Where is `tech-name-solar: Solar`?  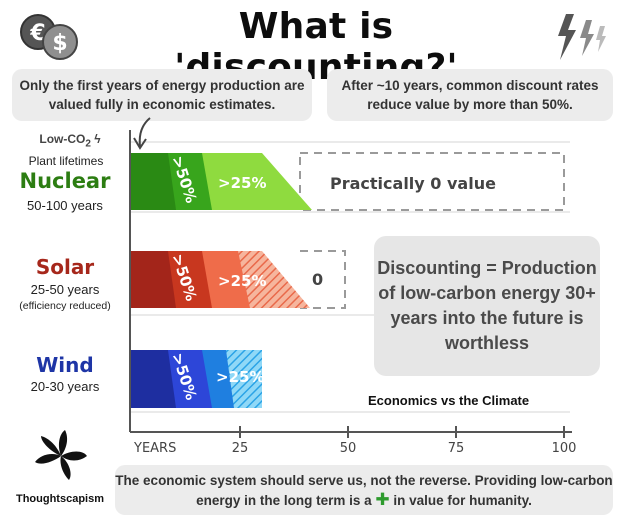
tech-name-solar: Solar is located at coordinates (65, 267).